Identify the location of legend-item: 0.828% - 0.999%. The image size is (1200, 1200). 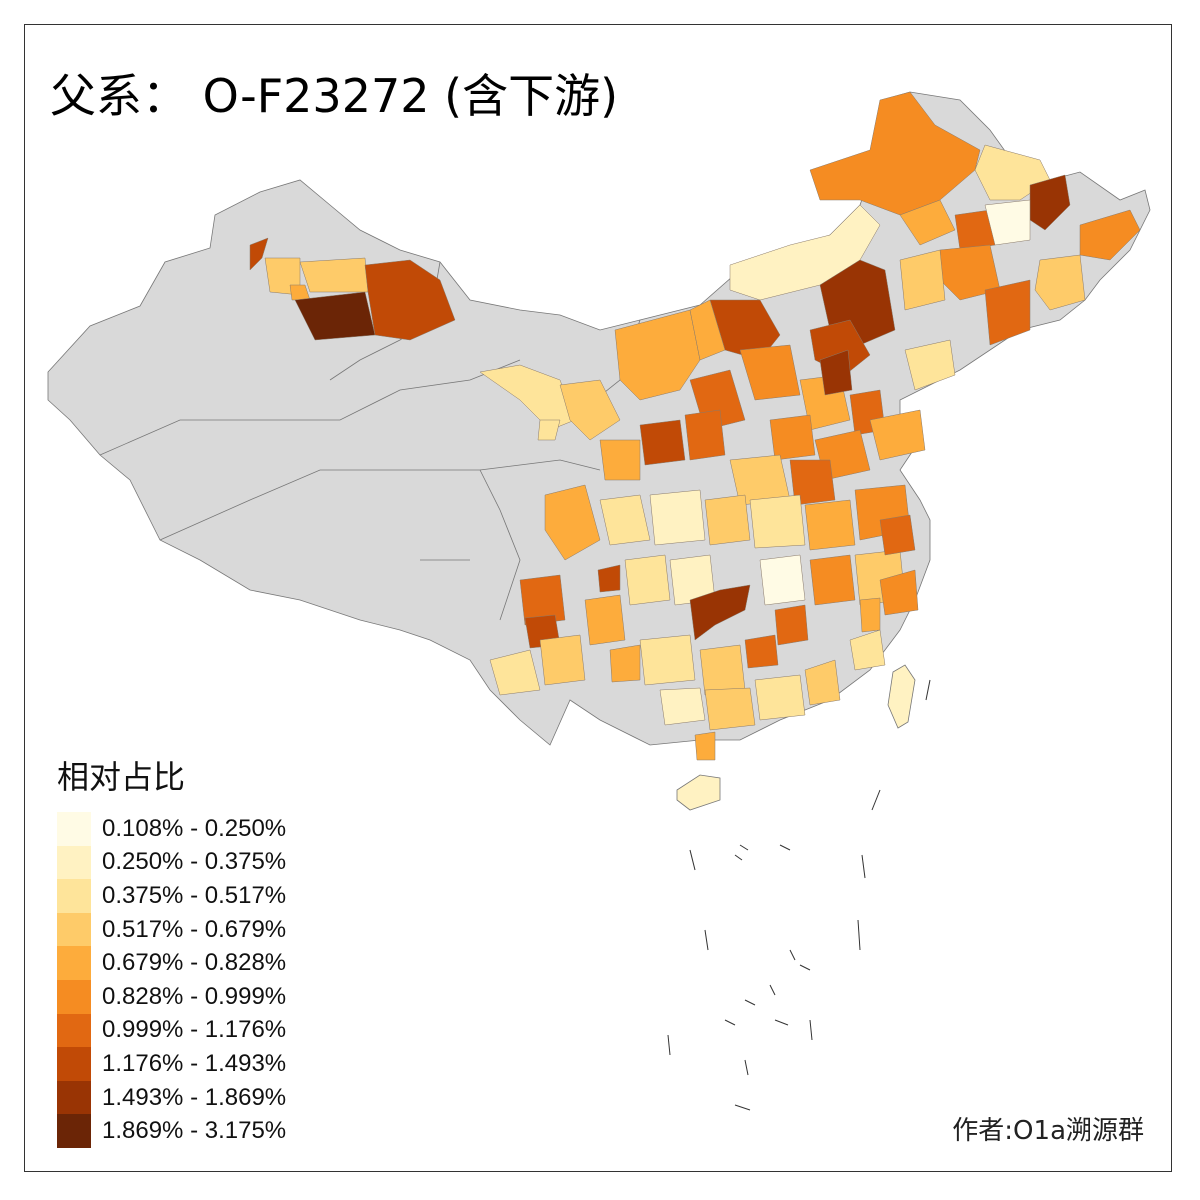
(172, 996).